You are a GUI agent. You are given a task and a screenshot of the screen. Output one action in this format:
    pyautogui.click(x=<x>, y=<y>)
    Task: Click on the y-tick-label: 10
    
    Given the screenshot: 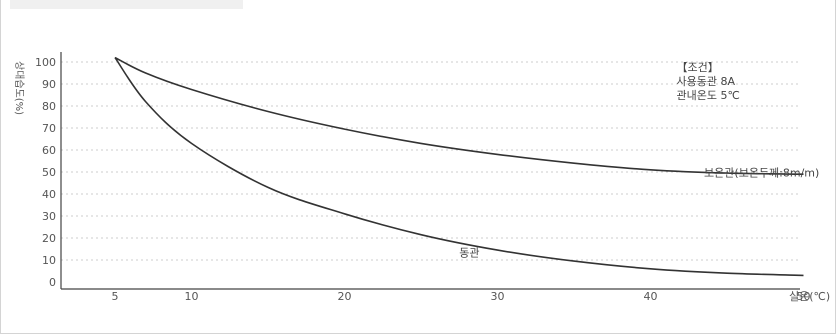 What is the action you would take?
    pyautogui.click(x=49, y=260)
    